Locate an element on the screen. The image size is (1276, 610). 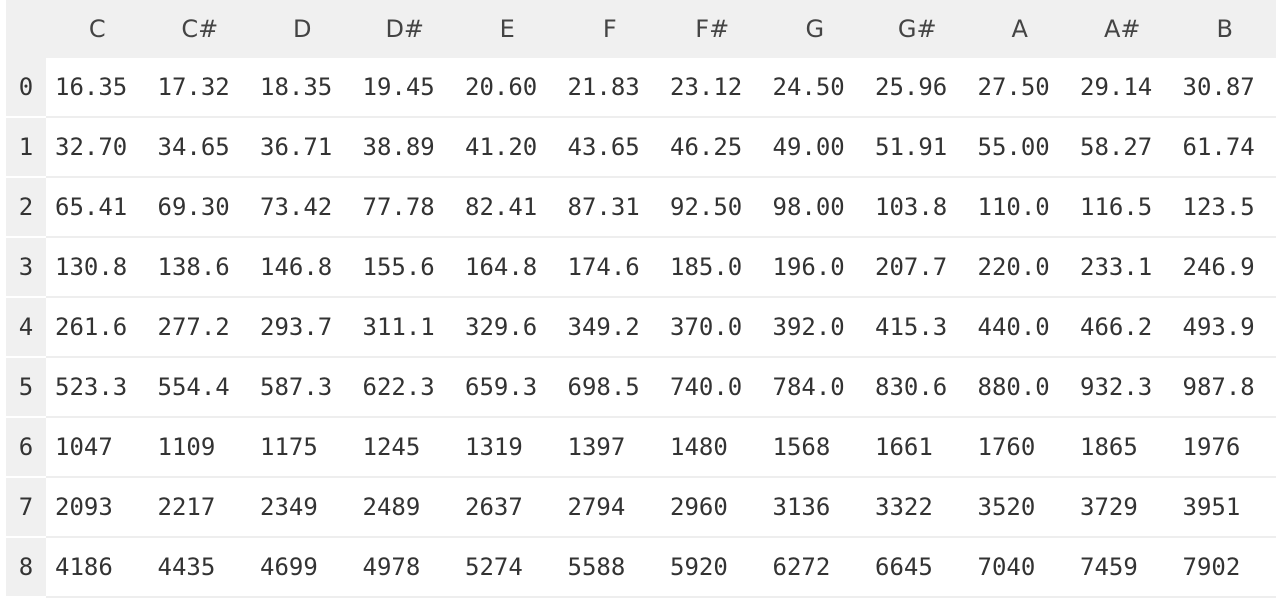
column-header: C is located at coordinates (97, 29).